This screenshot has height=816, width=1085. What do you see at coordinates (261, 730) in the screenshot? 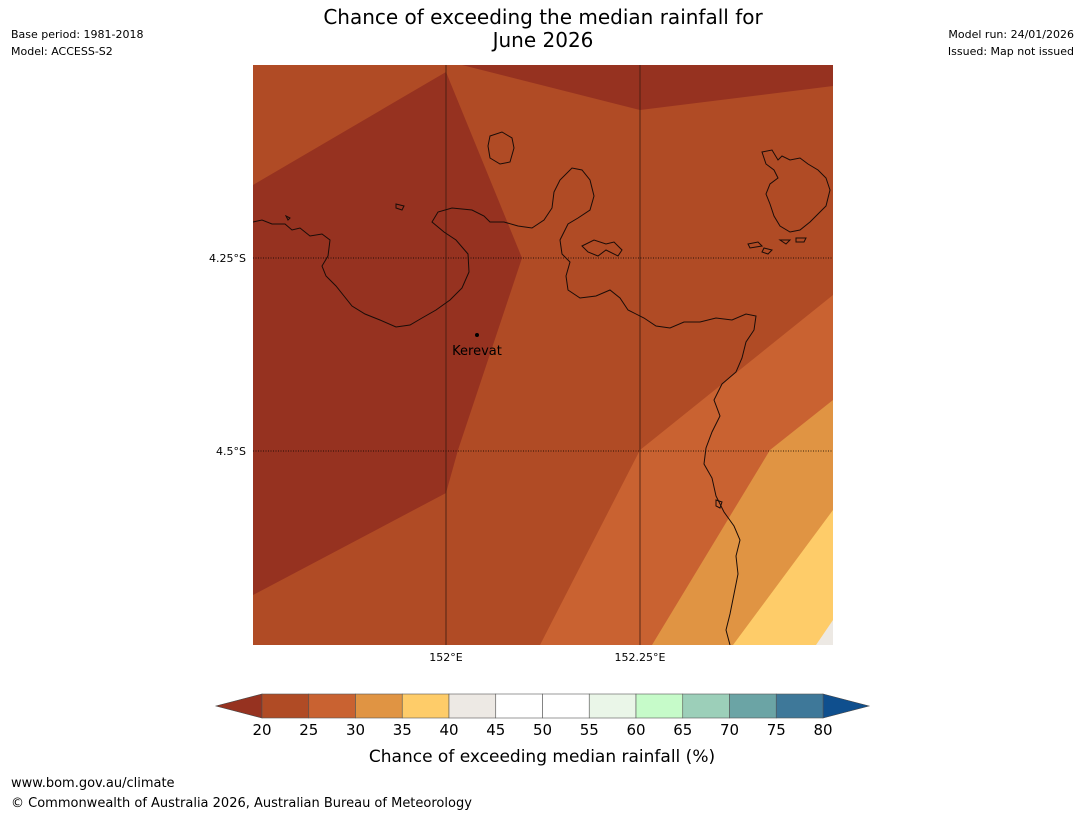
I see `colorbar-tick-20: 20` at bounding box center [261, 730].